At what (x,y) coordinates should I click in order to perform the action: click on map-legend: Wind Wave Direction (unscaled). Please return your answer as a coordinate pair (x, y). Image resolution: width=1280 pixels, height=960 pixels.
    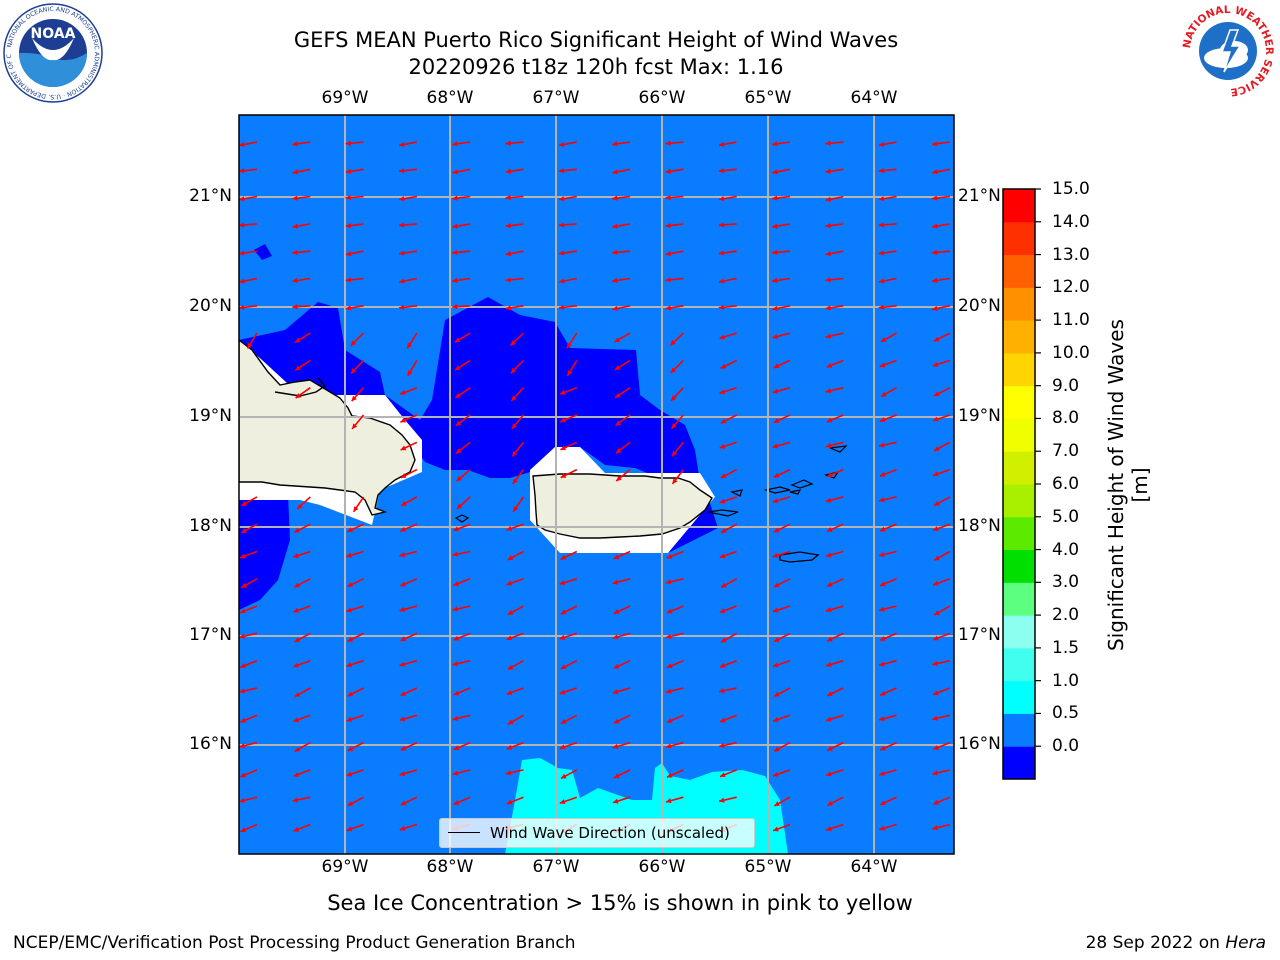
    Looking at the image, I should click on (597, 833).